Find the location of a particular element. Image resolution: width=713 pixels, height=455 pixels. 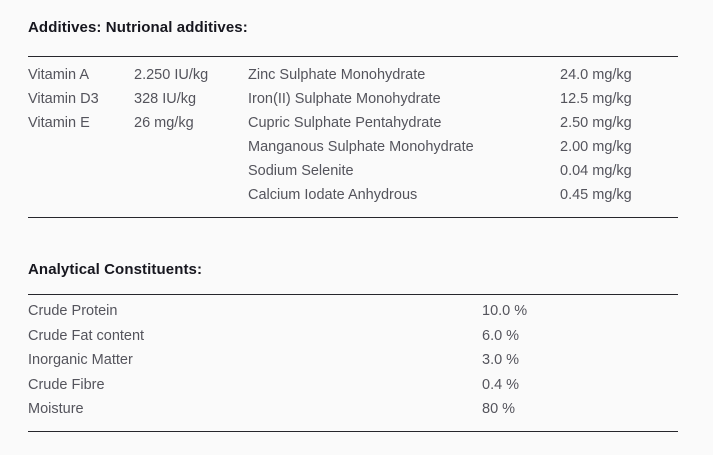

constituent-percentage: 0.4 % is located at coordinates (501, 384).